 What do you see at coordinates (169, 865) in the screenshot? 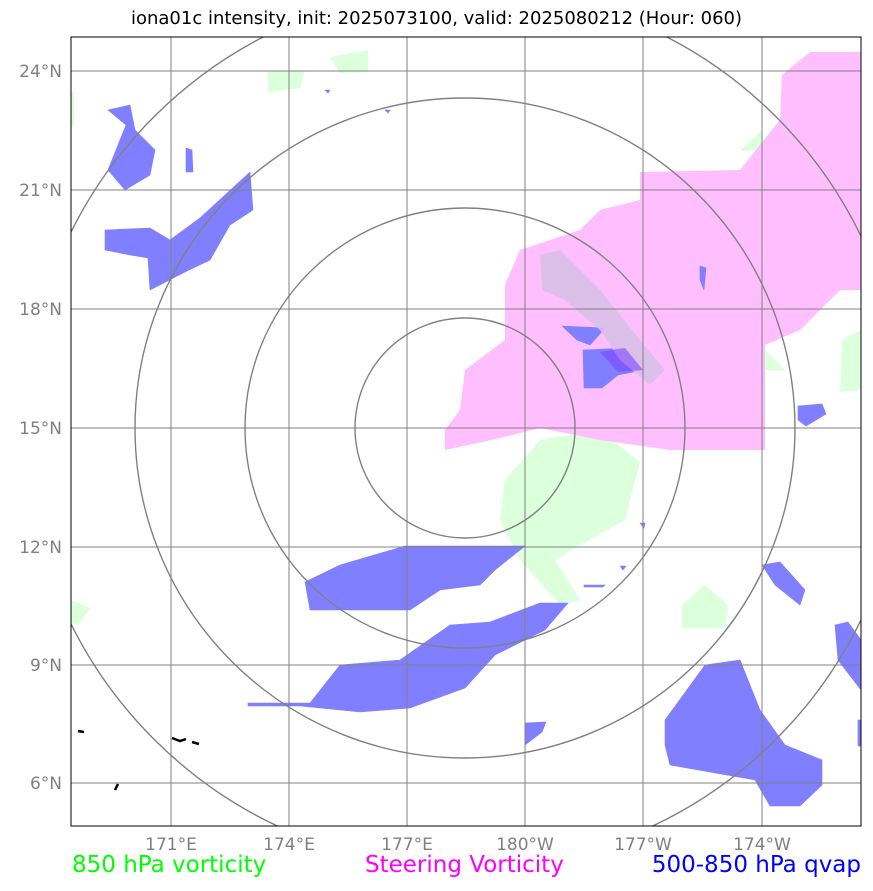
I see `legend-vorticity-850: 850 hPa vorticity` at bounding box center [169, 865].